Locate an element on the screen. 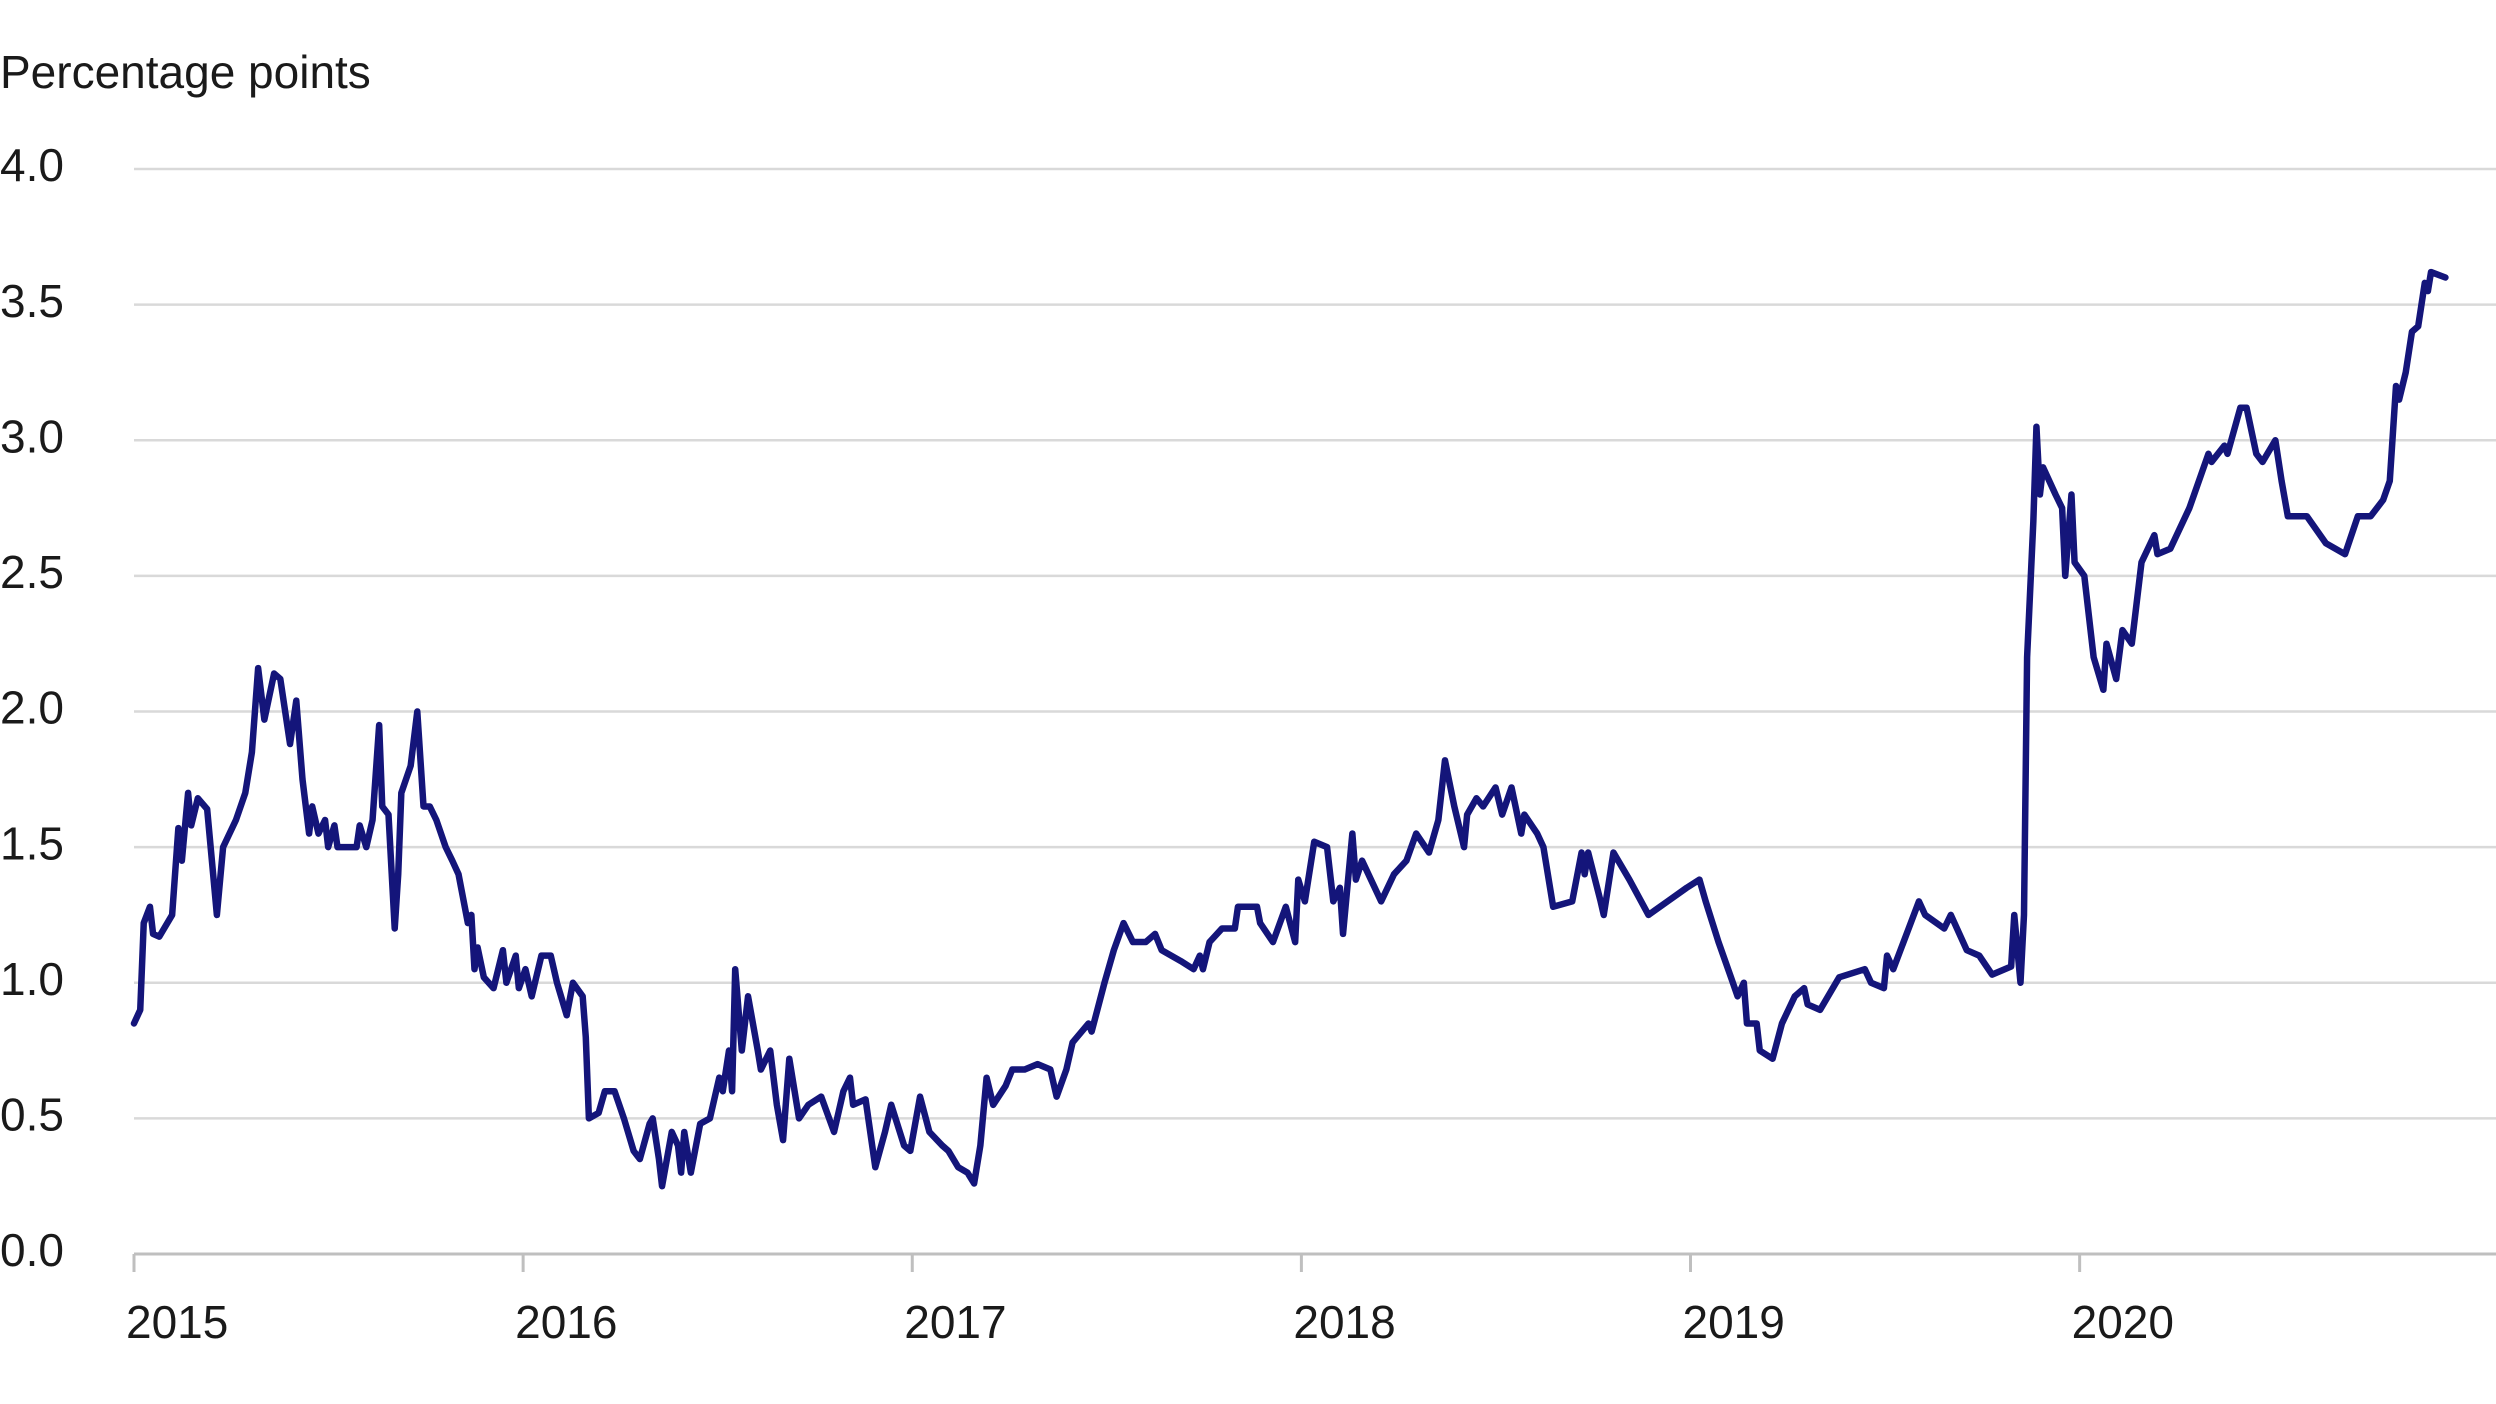 The image size is (2496, 1404). y-tick-label: 4.0 is located at coordinates (32, 165).